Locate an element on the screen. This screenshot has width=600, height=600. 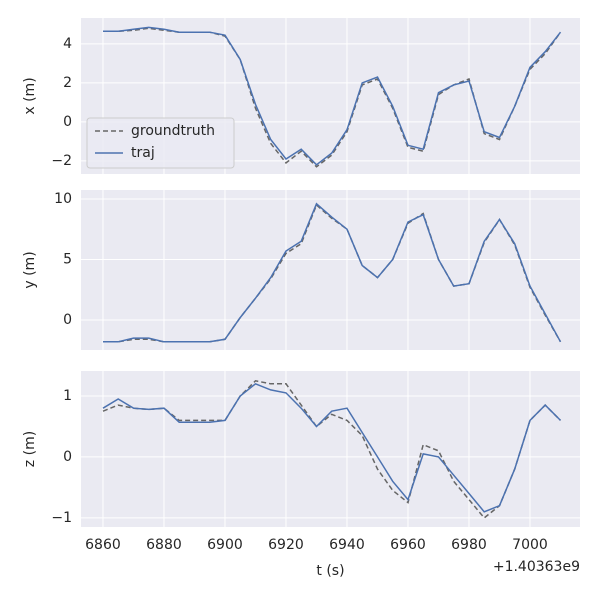
x-tick-label: 6900 is located at coordinates (225, 545).